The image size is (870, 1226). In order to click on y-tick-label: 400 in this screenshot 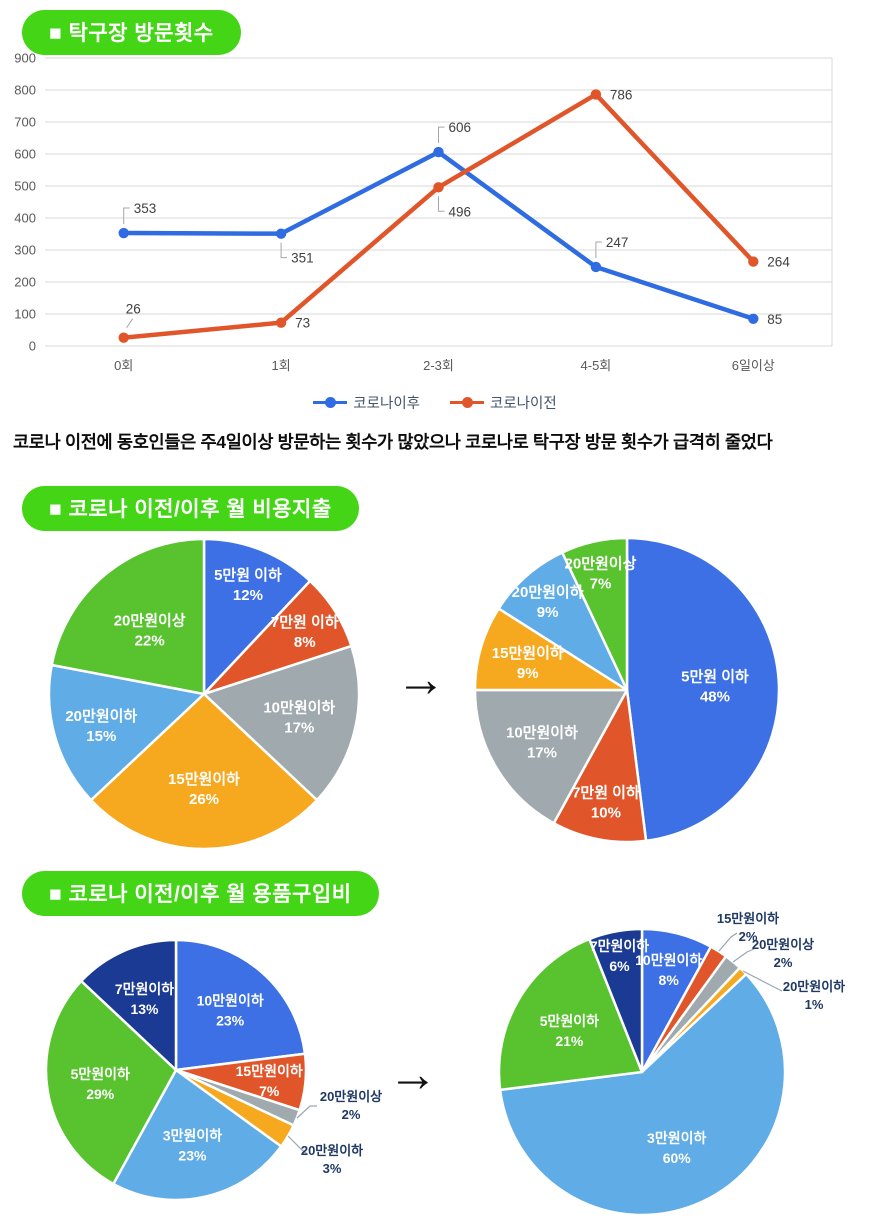, I will do `click(25, 218)`.